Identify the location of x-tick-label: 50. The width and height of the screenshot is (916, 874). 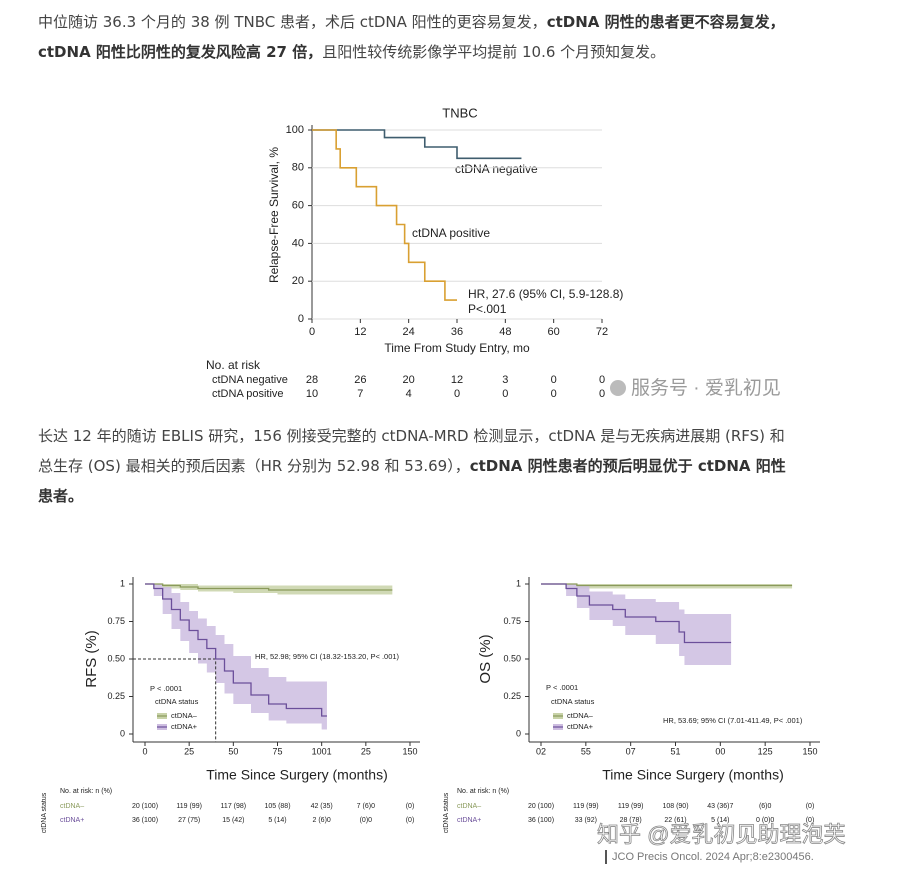
(233, 751).